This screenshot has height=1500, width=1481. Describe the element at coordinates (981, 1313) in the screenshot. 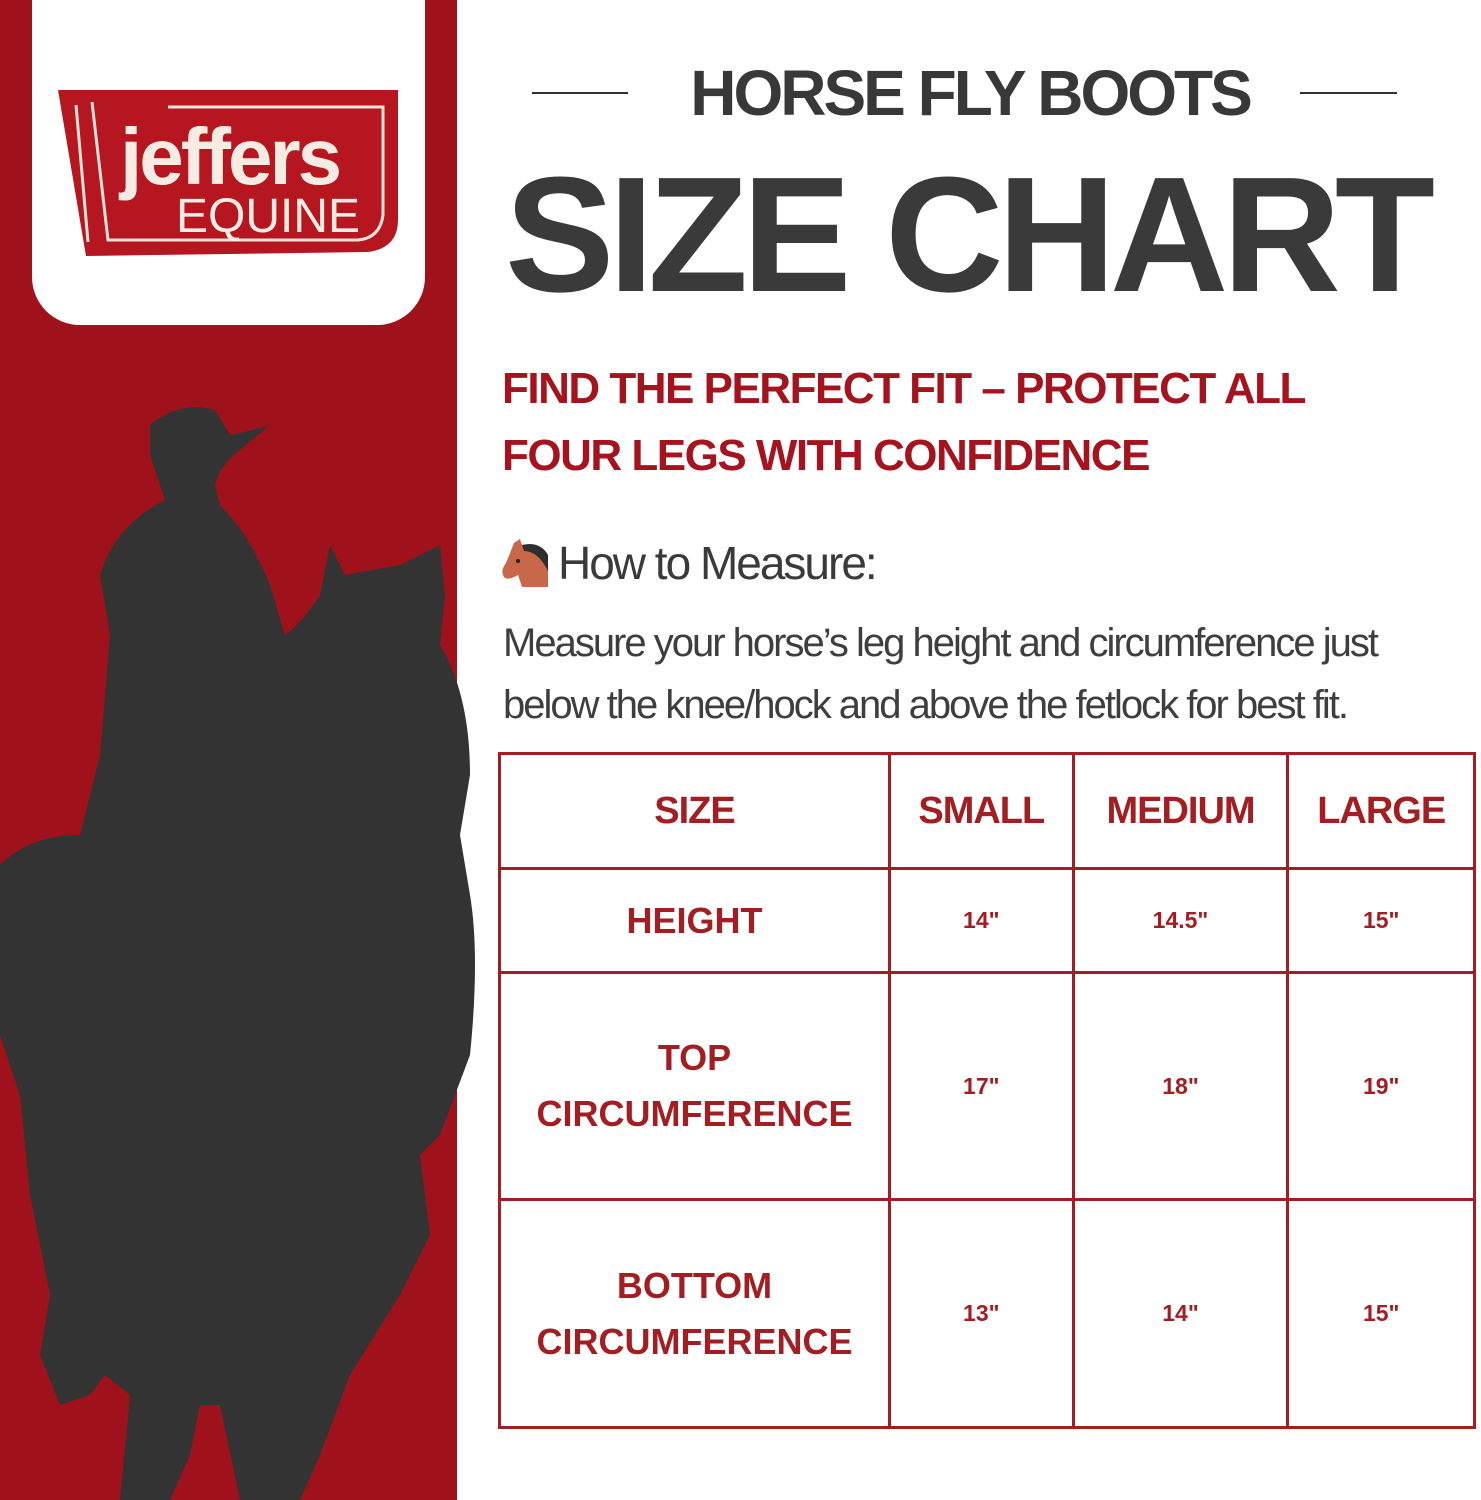

I see `cell-value: 13"` at that location.